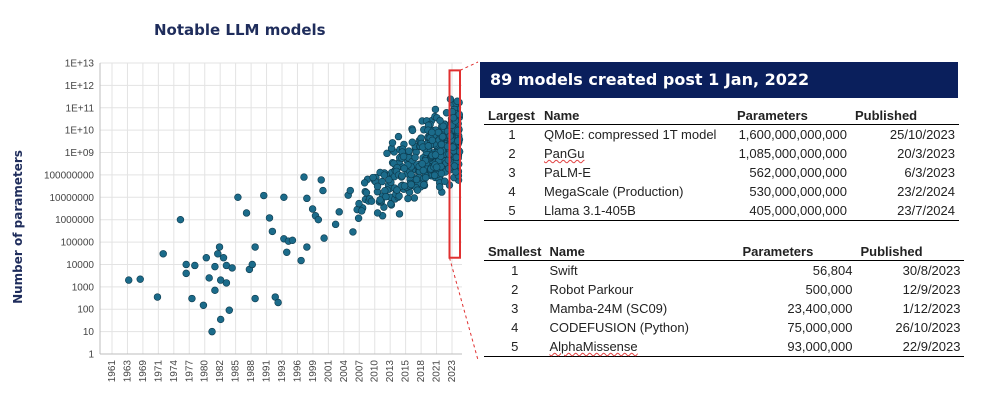 This screenshot has width=993, height=420. What do you see at coordinates (792, 153) in the screenshot?
I see `cell-params: 1,085,000,000,000` at bounding box center [792, 153].